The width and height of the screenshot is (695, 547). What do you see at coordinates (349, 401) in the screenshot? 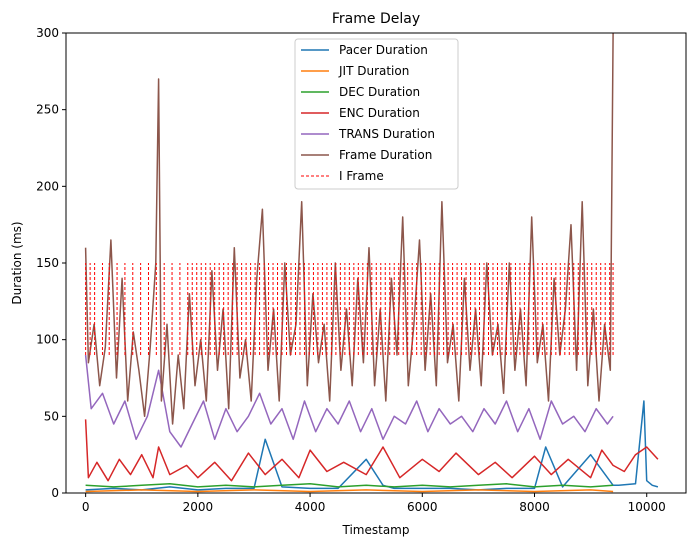
I see `trans-duration-line` at bounding box center [349, 401].